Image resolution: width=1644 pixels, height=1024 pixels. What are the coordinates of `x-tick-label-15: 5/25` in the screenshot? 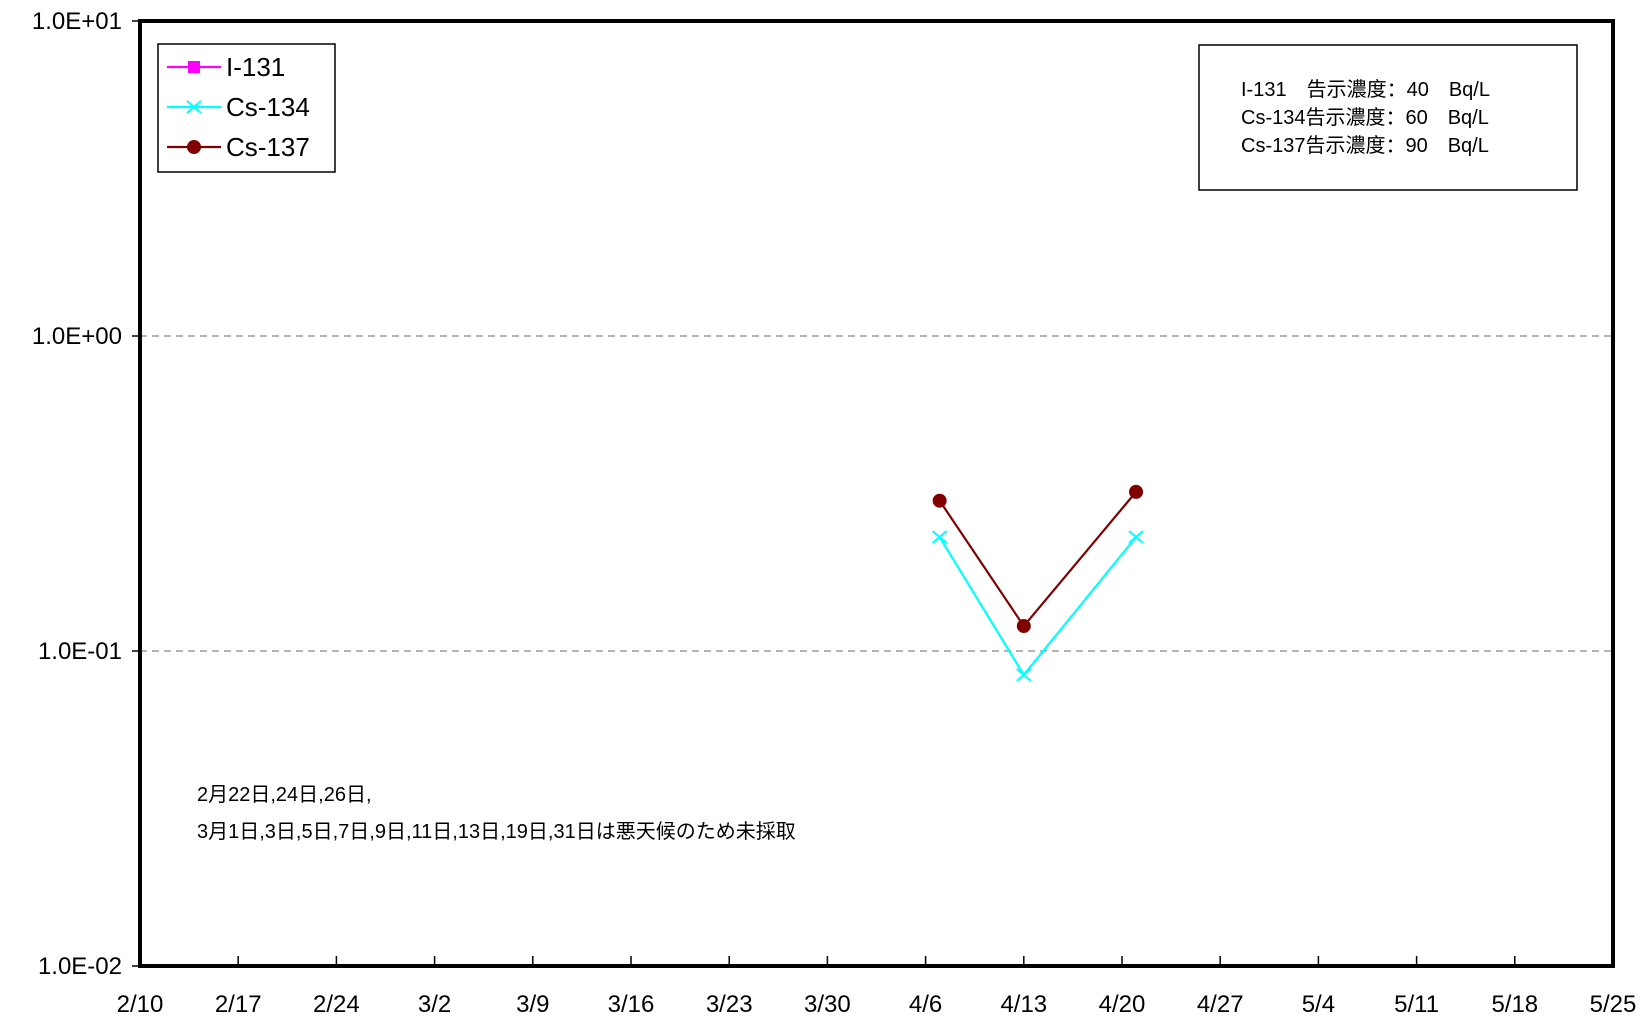 It's located at (1613, 1004).